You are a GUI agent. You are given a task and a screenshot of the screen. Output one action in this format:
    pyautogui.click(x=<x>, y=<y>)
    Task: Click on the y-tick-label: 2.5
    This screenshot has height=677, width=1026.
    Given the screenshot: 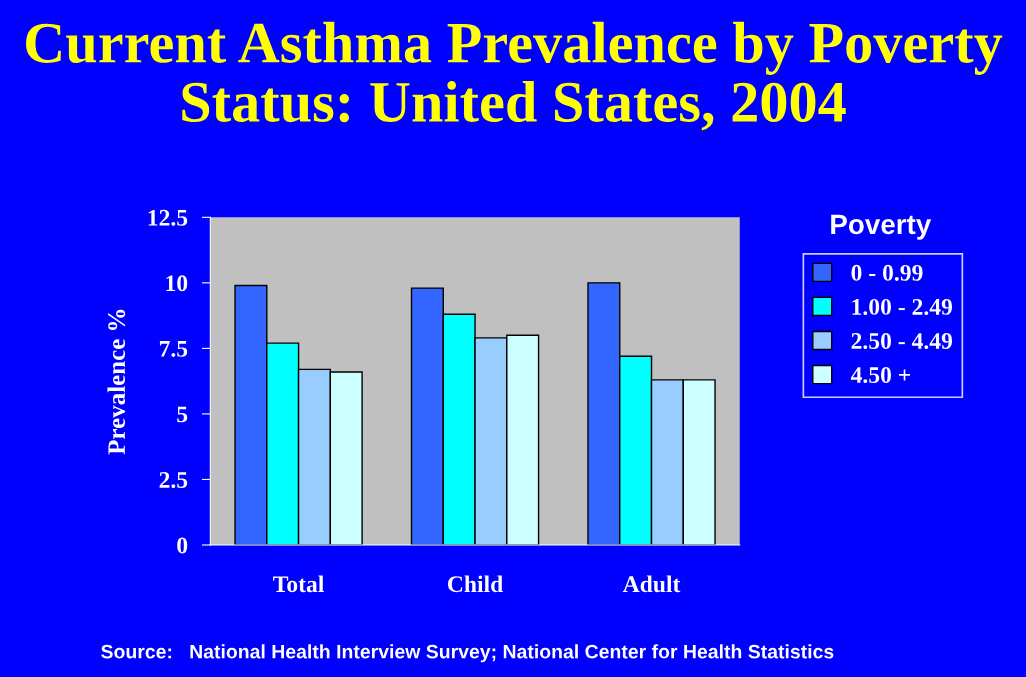 What is the action you would take?
    pyautogui.click(x=173, y=480)
    